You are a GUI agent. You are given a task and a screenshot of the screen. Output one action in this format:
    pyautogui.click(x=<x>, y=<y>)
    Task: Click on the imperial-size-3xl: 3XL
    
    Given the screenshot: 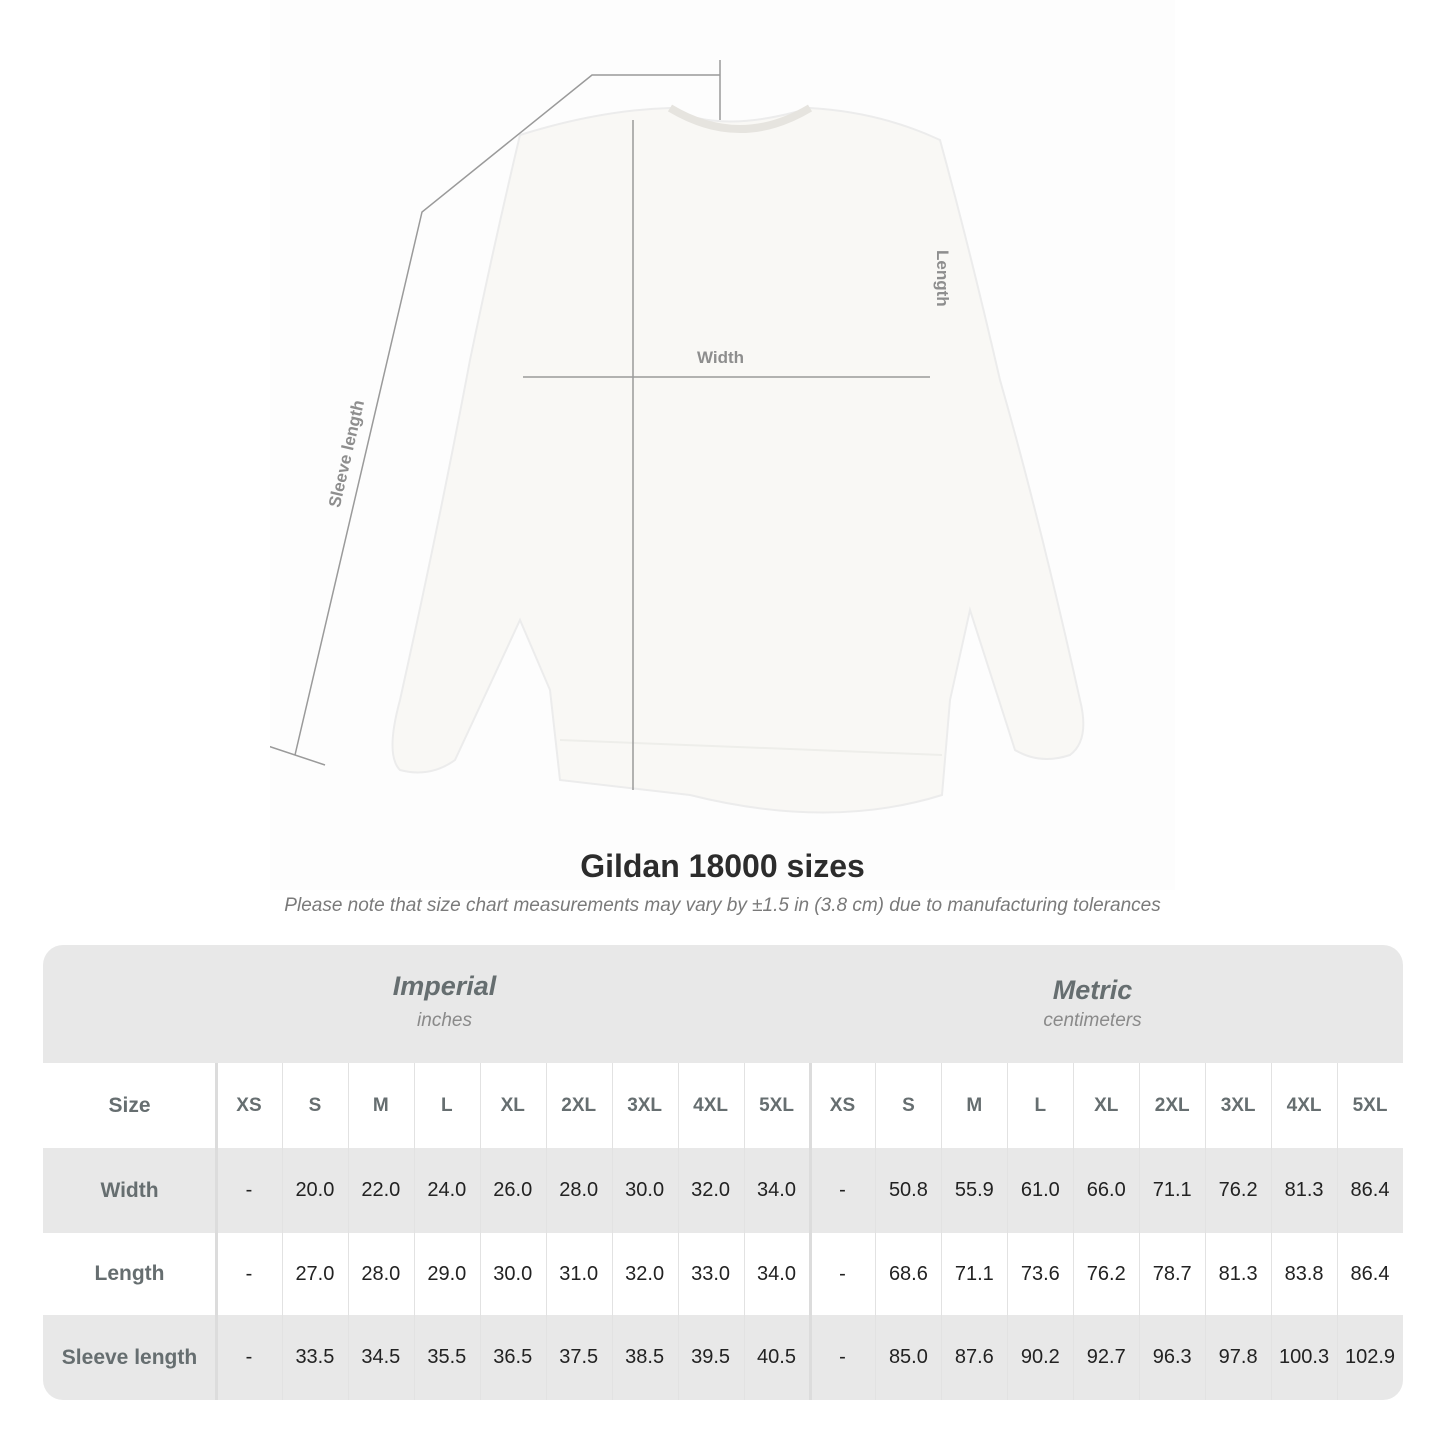 What is the action you would take?
    pyautogui.click(x=645, y=1105)
    